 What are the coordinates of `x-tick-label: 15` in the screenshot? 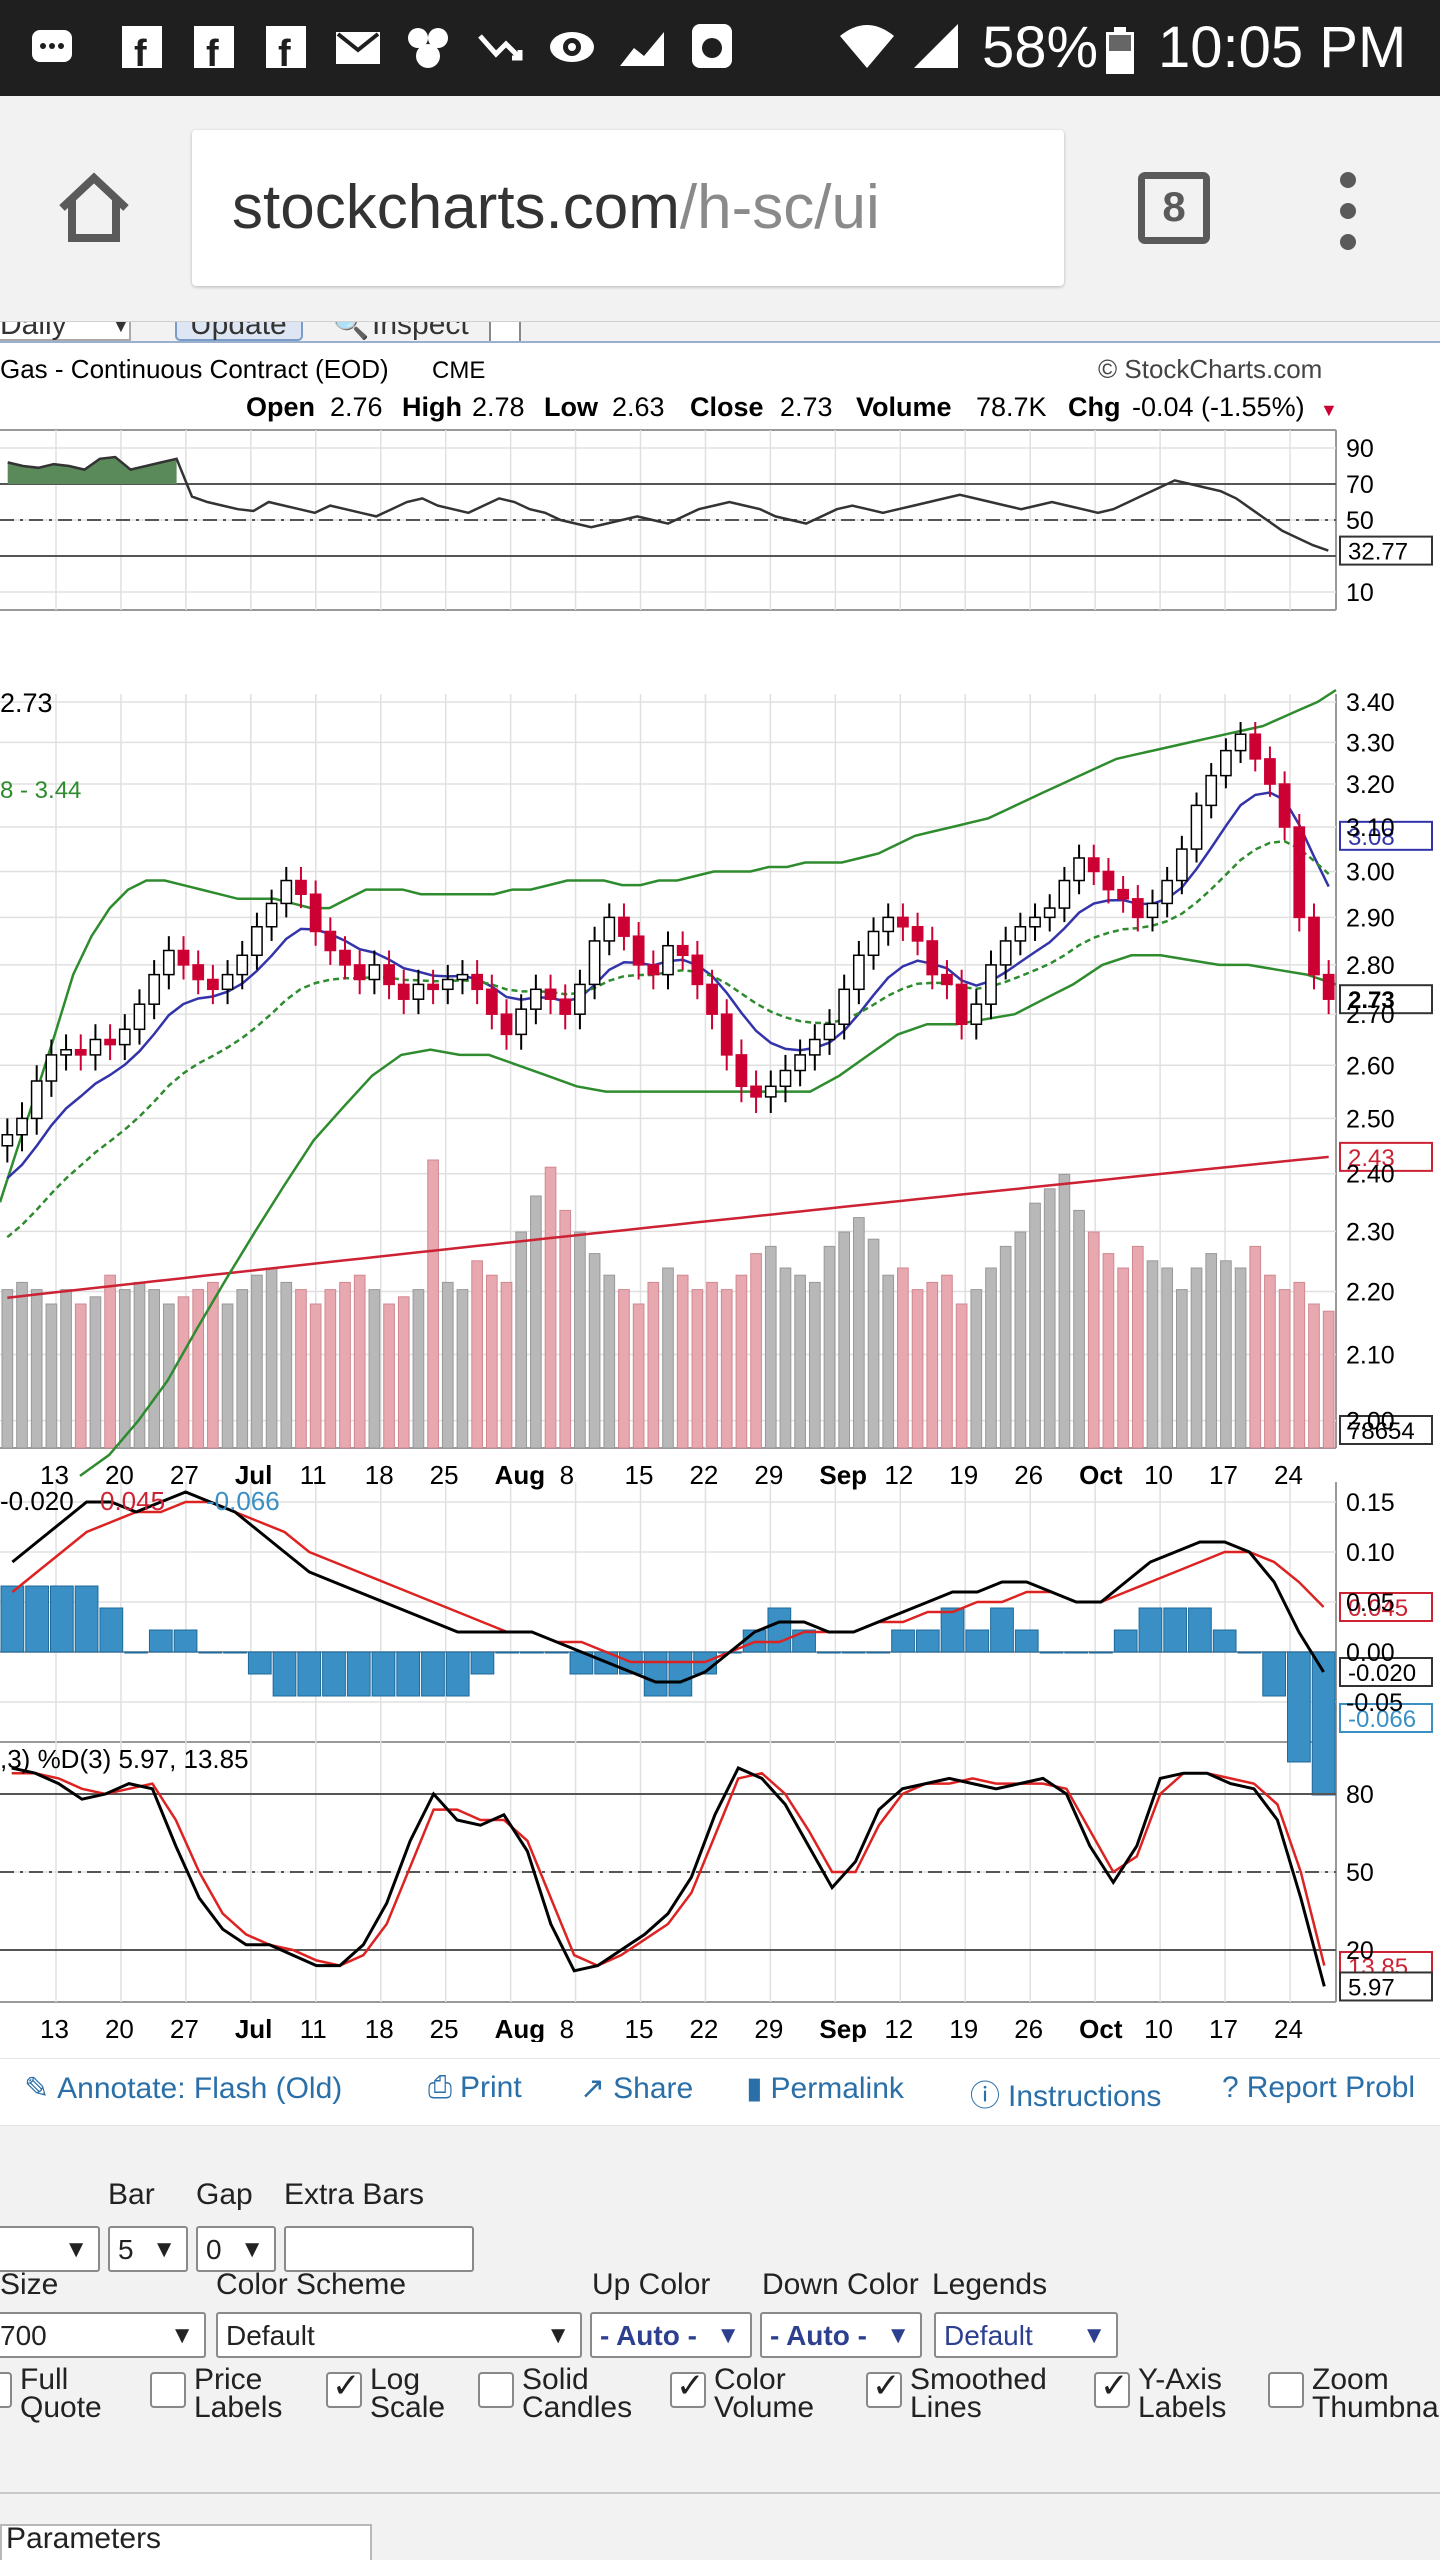 It's located at (639, 2028).